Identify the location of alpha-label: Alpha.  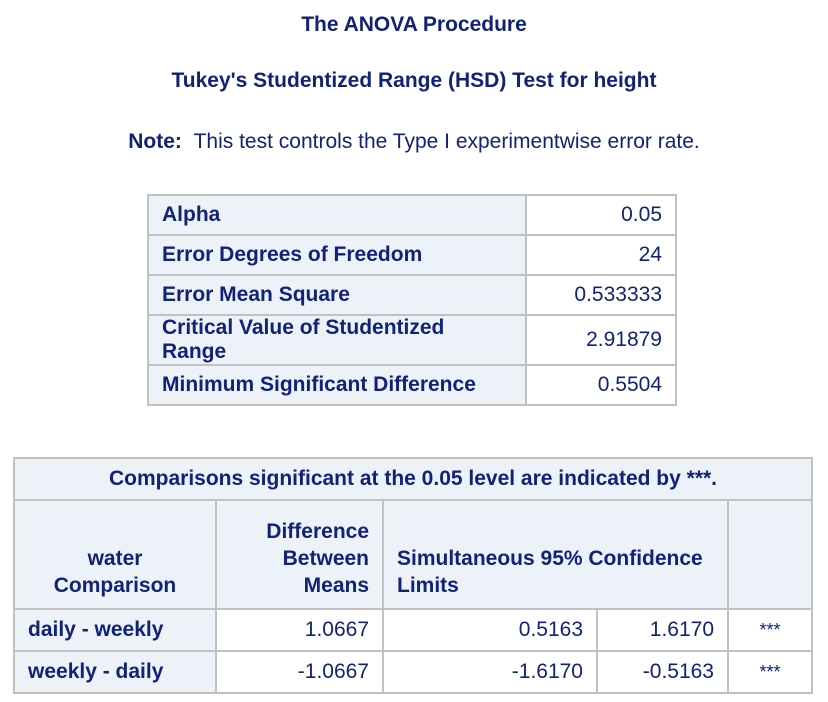
(337, 215).